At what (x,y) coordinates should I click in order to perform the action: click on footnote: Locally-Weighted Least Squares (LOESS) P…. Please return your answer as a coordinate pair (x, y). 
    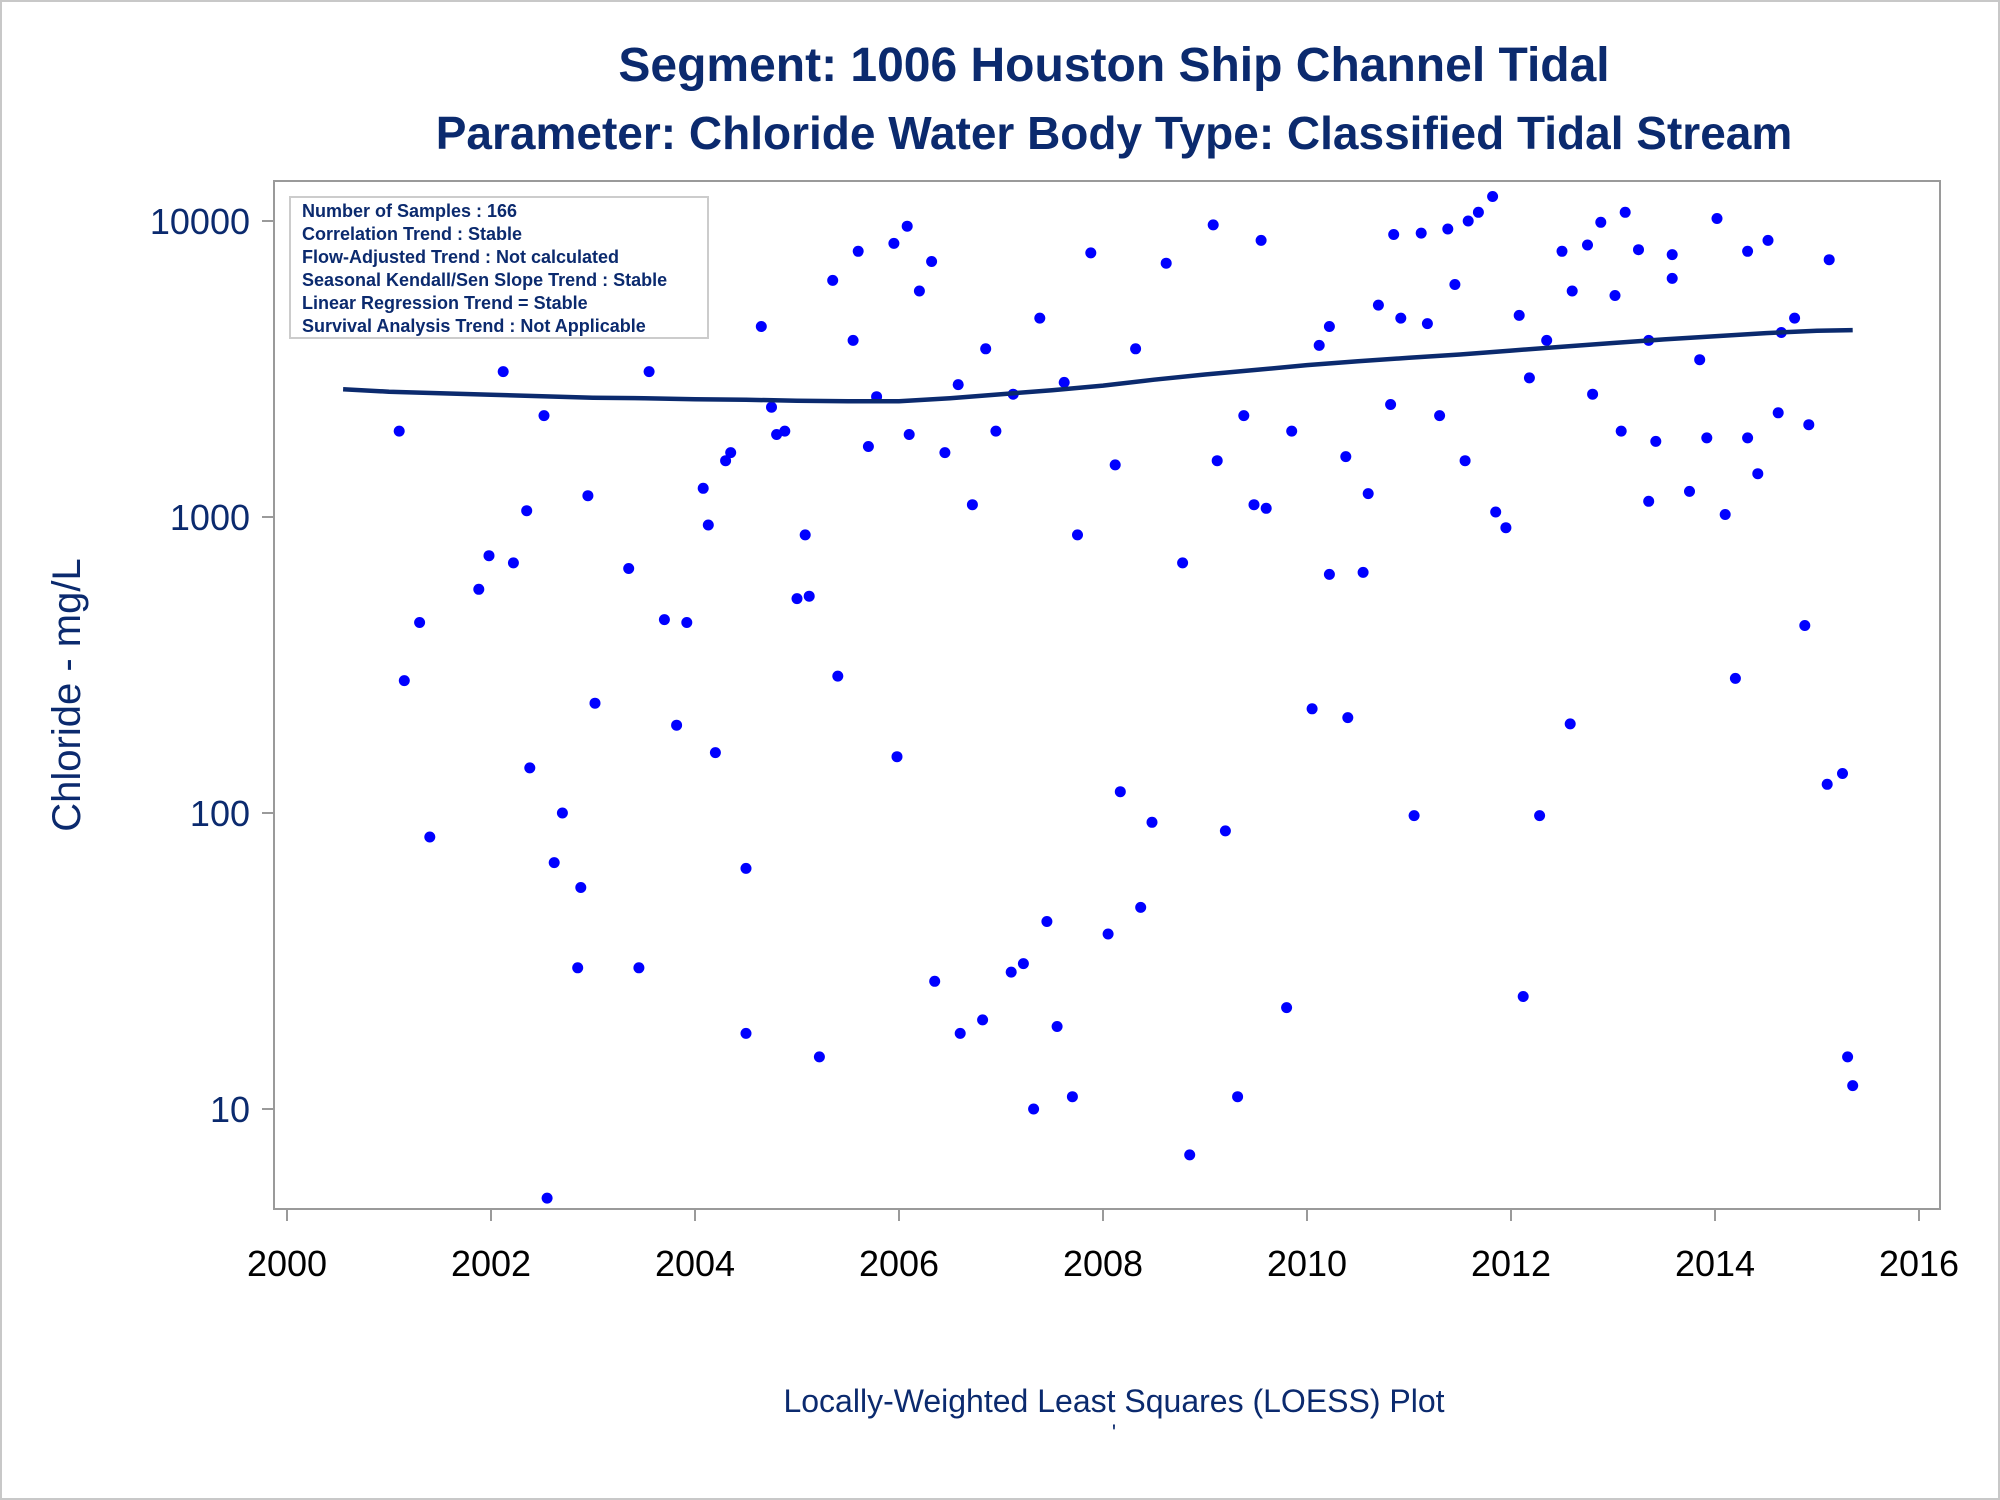
    Looking at the image, I should click on (1114, 1401).